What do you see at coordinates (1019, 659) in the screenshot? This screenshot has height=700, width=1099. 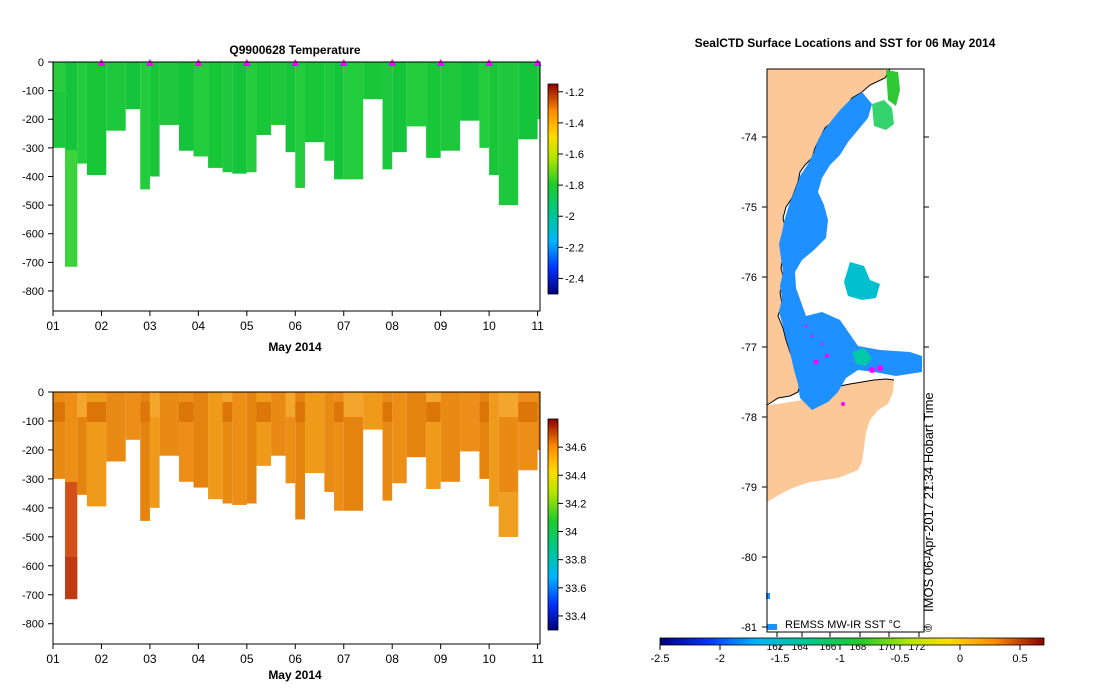 I see `sst-colorbar-tick-label: 0.5` at bounding box center [1019, 659].